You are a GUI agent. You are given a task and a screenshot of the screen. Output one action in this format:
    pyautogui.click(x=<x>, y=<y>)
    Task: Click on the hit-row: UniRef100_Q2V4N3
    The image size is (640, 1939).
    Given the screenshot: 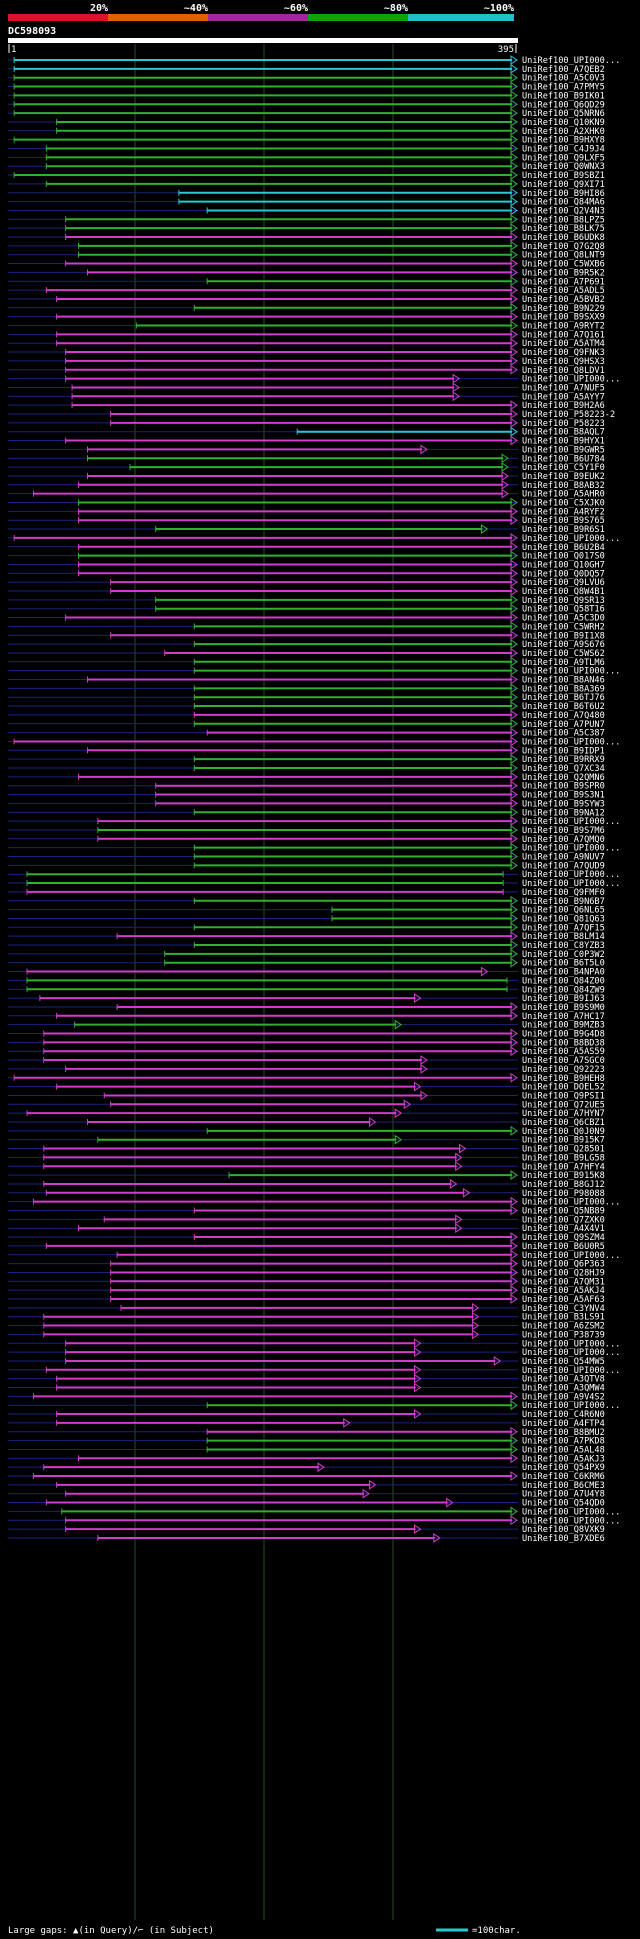 What is the action you would take?
    pyautogui.click(x=306, y=210)
    